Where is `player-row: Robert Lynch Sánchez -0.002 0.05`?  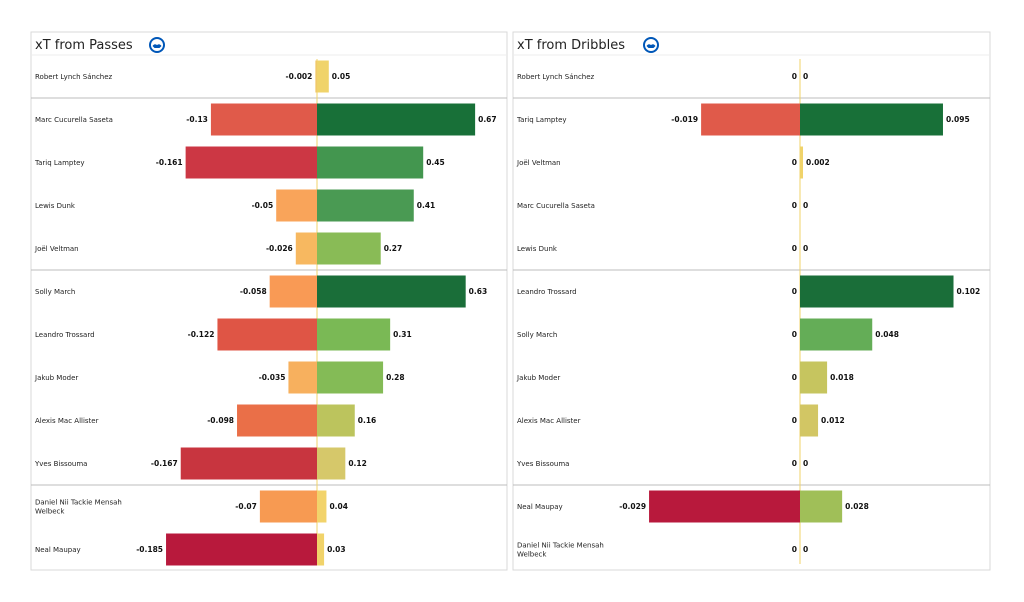 player-row: Robert Lynch Sánchez -0.002 0.05 is located at coordinates (192, 76).